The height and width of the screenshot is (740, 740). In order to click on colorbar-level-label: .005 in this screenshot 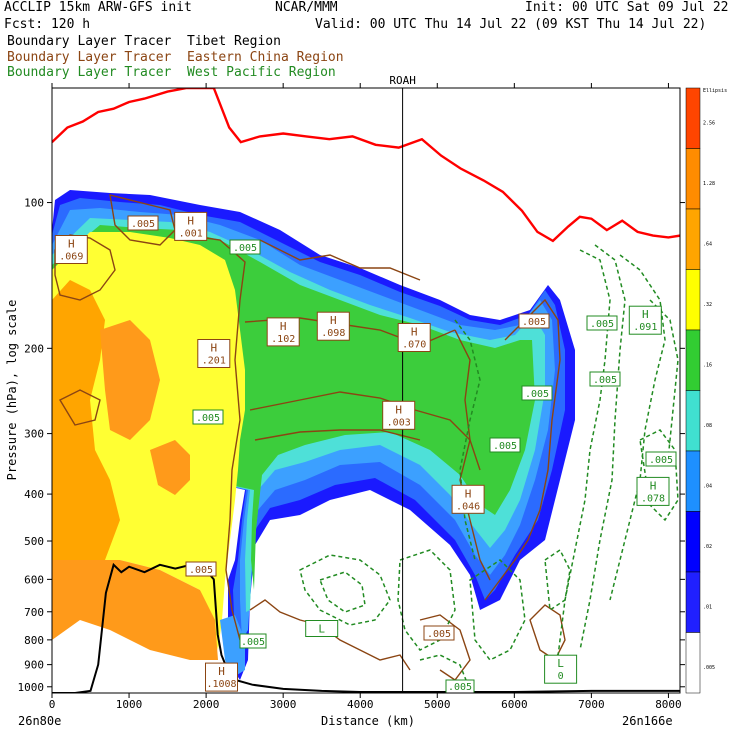, I will do `click(709, 668)`.